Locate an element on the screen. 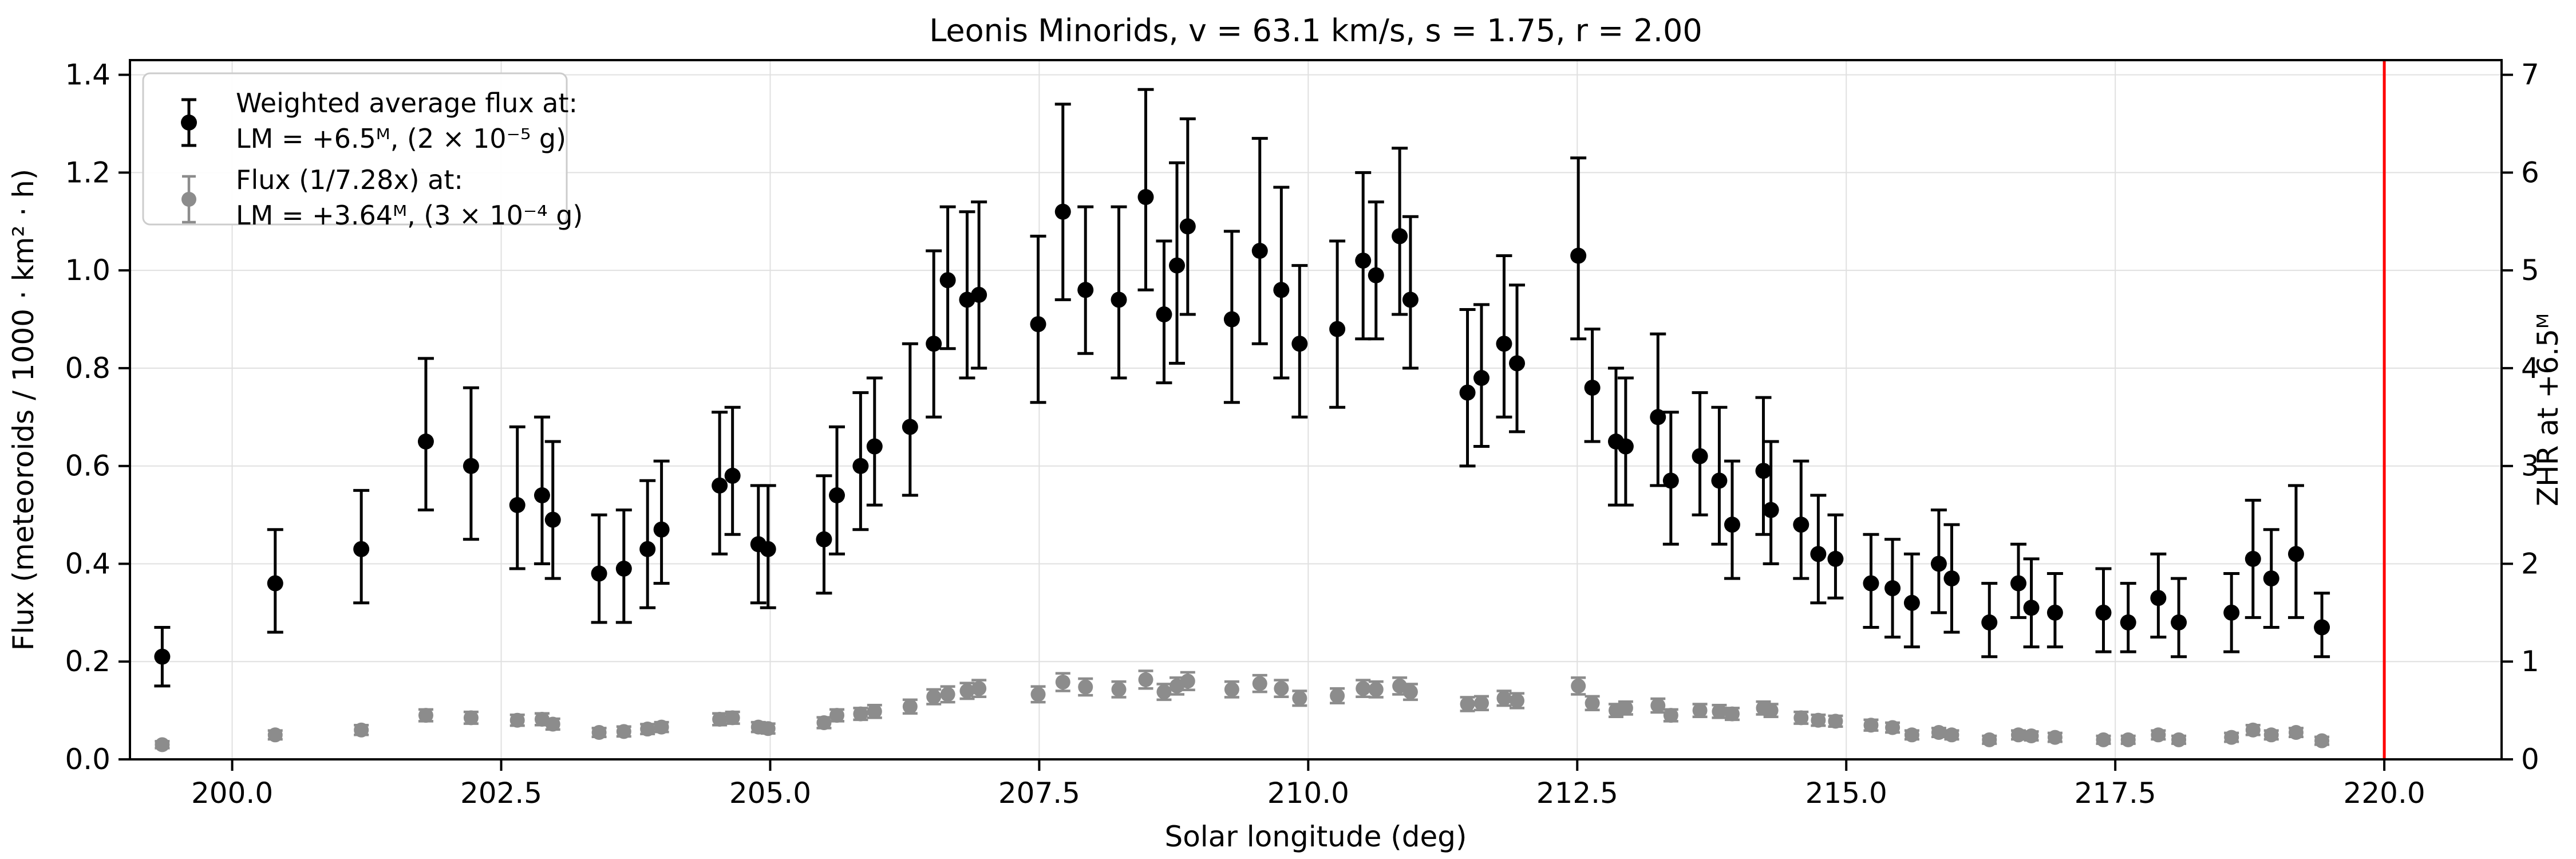 This screenshot has height=859, width=2576. y-right-tick-label: 2 is located at coordinates (2530, 563).